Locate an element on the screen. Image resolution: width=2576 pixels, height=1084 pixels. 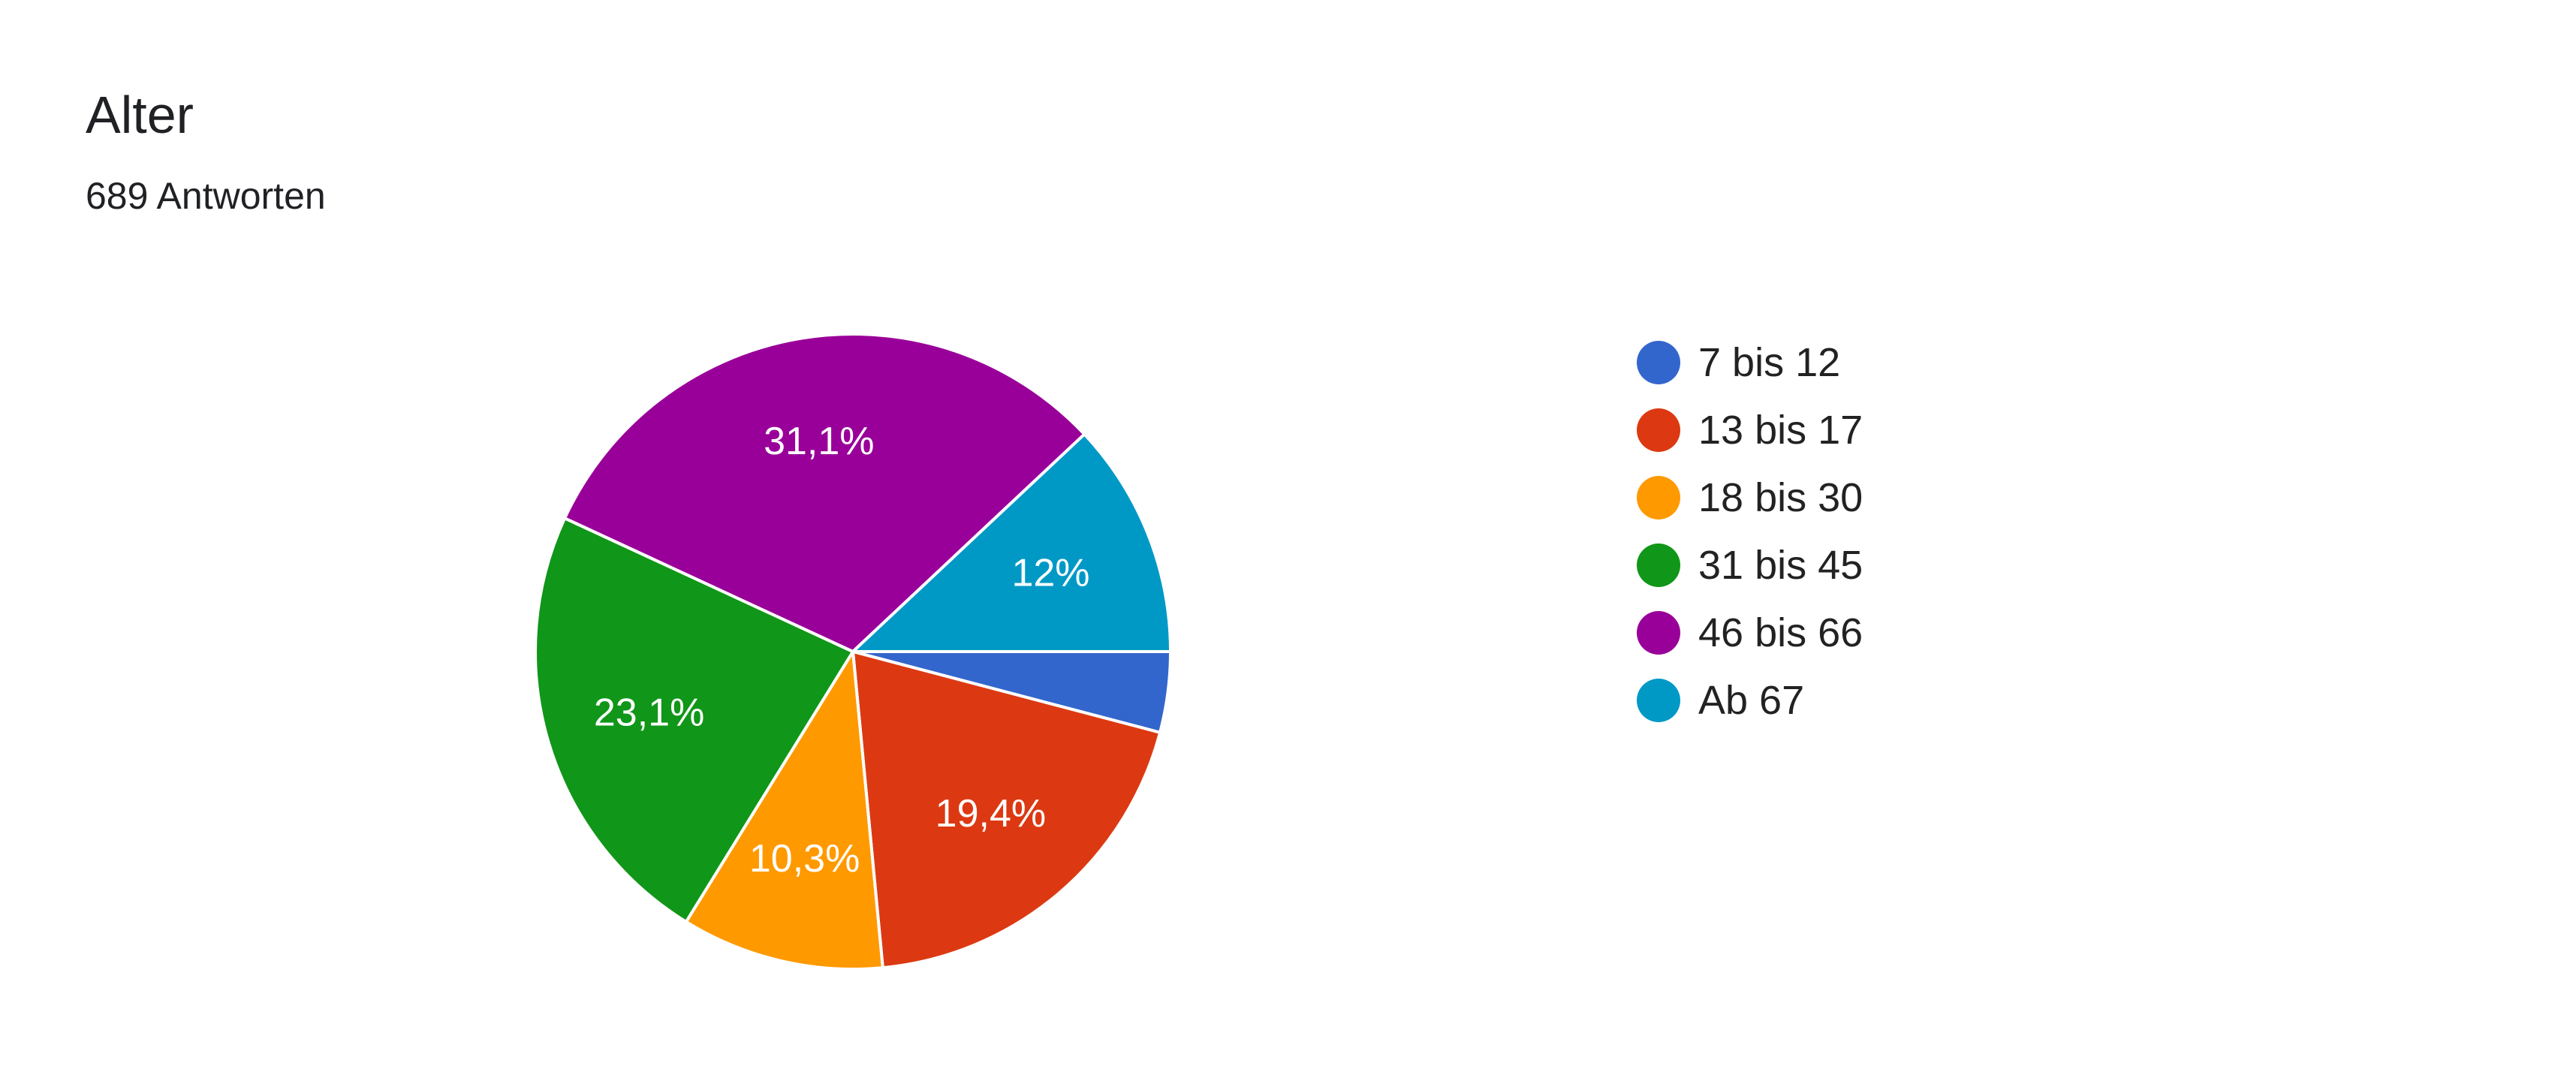
legend-item-13-bis-17: 13 bis 17 is located at coordinates (1750, 430).